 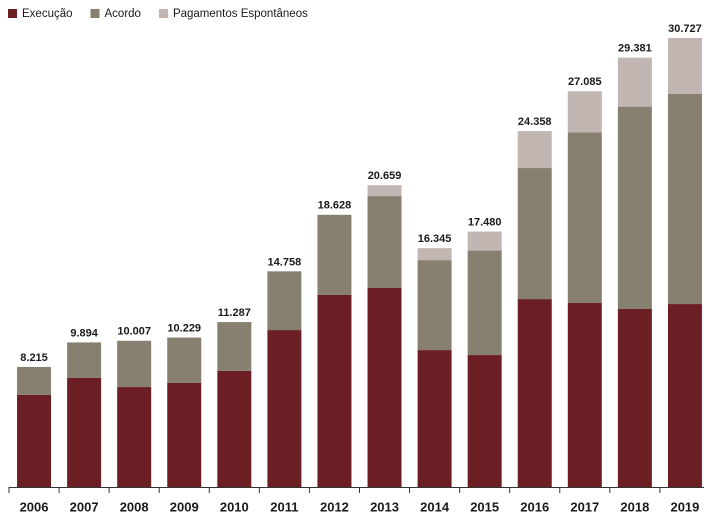 What do you see at coordinates (634, 506) in the screenshot?
I see `x-tick-label: 2018` at bounding box center [634, 506].